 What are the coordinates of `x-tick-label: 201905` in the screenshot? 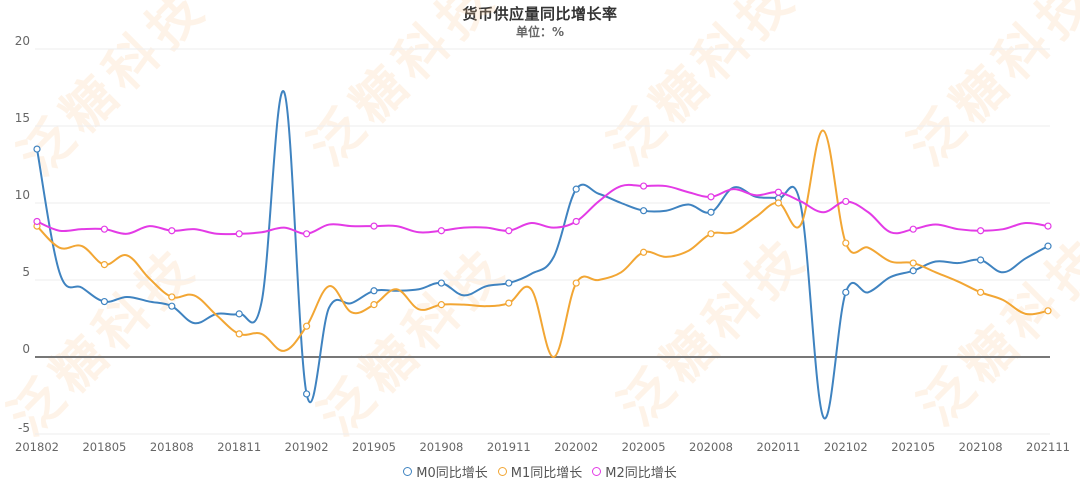 It's located at (374, 447).